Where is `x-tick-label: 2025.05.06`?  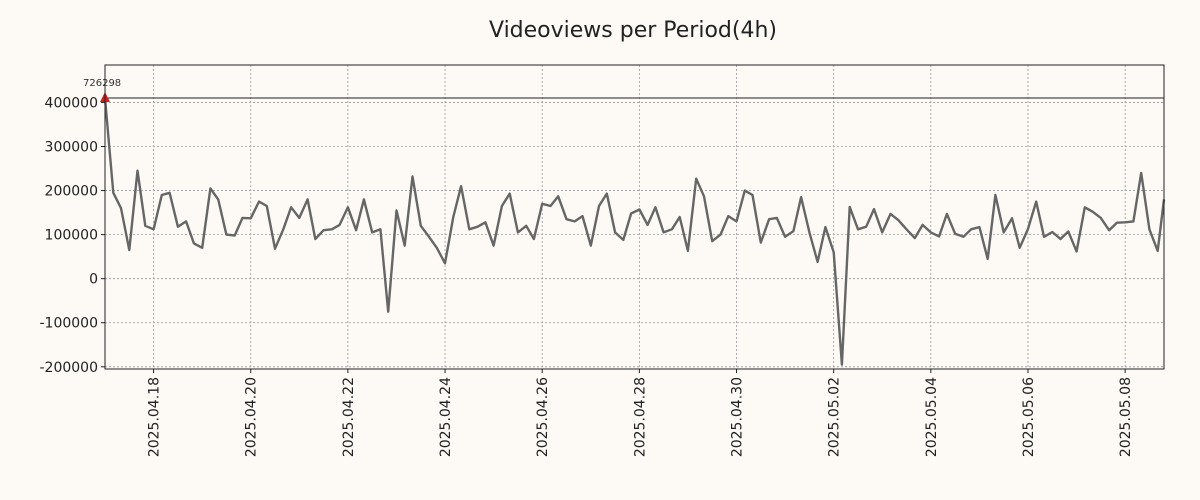 x-tick-label: 2025.05.06 is located at coordinates (1029, 417).